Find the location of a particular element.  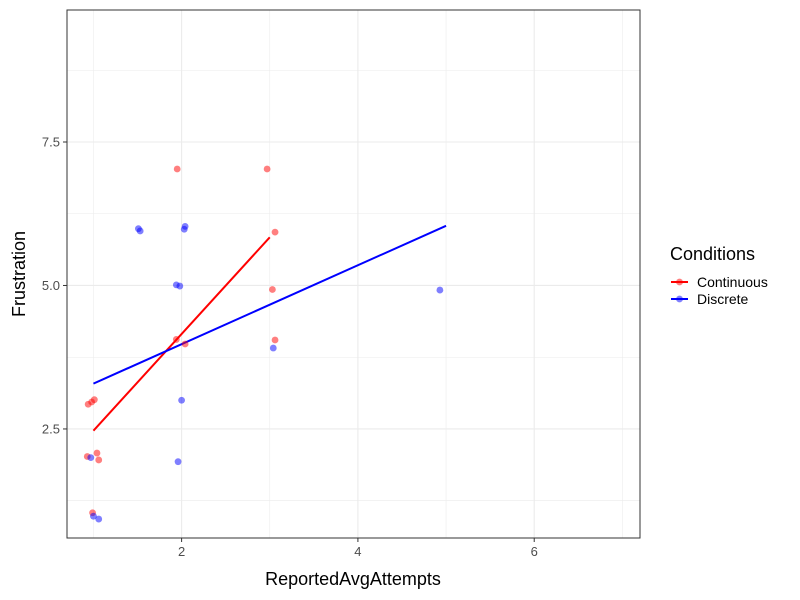

x-axis-title: ReportedAvgAttempts is located at coordinates (353, 579).